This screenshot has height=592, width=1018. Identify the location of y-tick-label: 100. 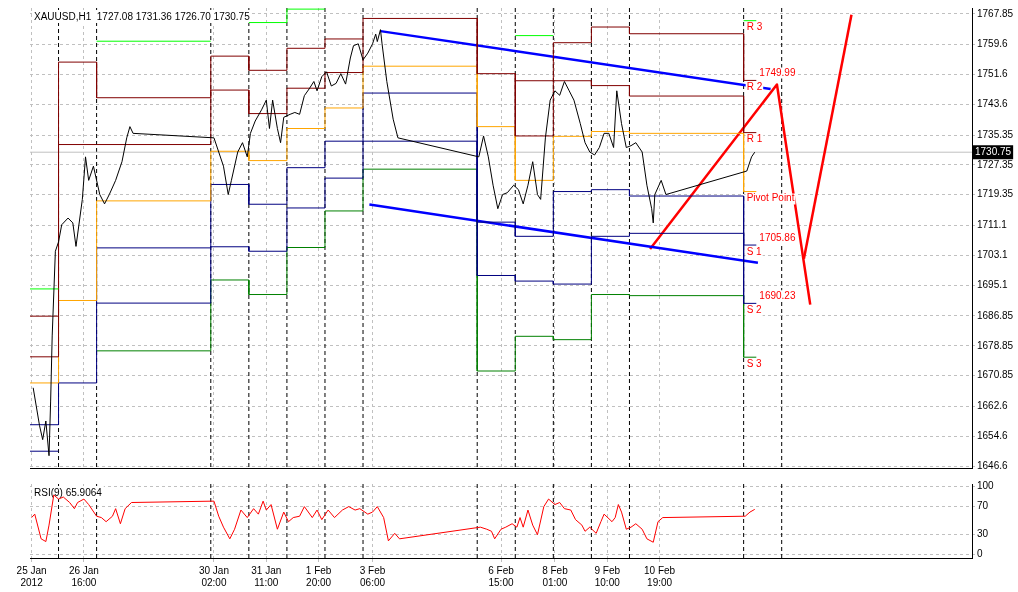
(986, 485).